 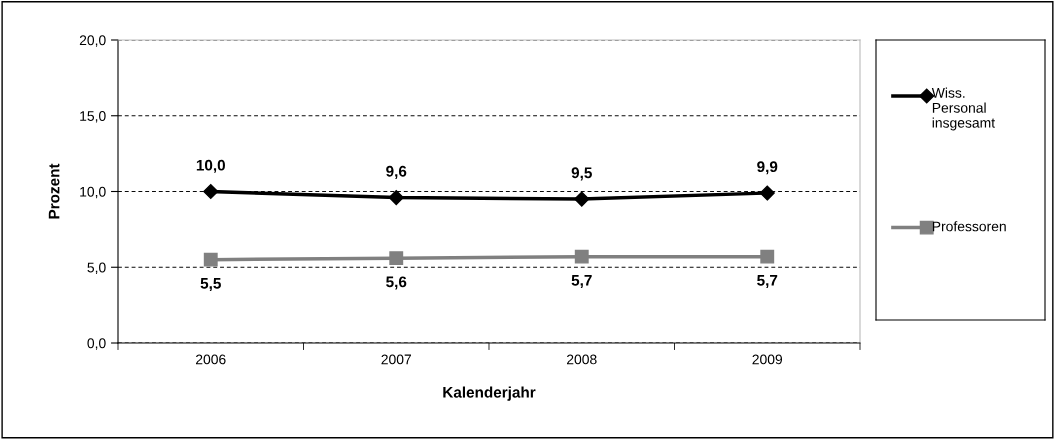 What do you see at coordinates (396, 283) in the screenshot?
I see `data-label: 5,6` at bounding box center [396, 283].